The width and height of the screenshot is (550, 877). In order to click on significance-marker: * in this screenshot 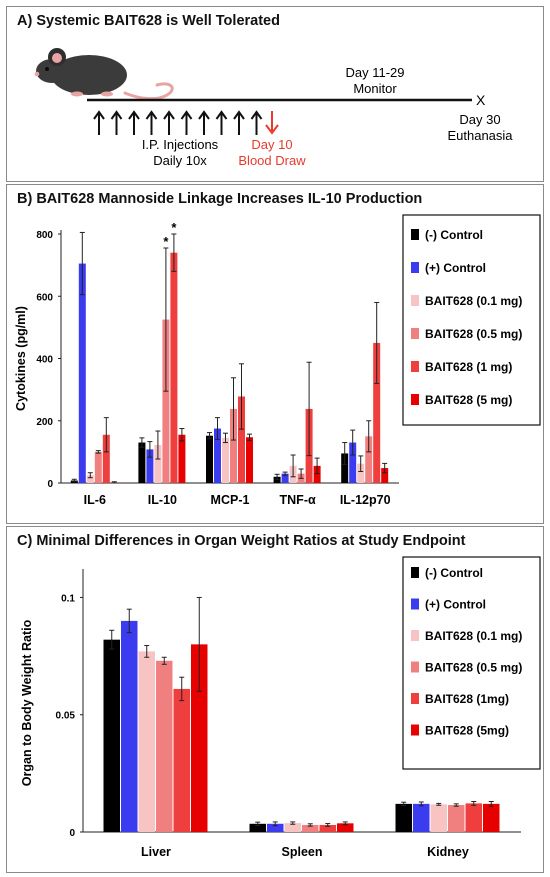, I will do `click(174, 227)`.